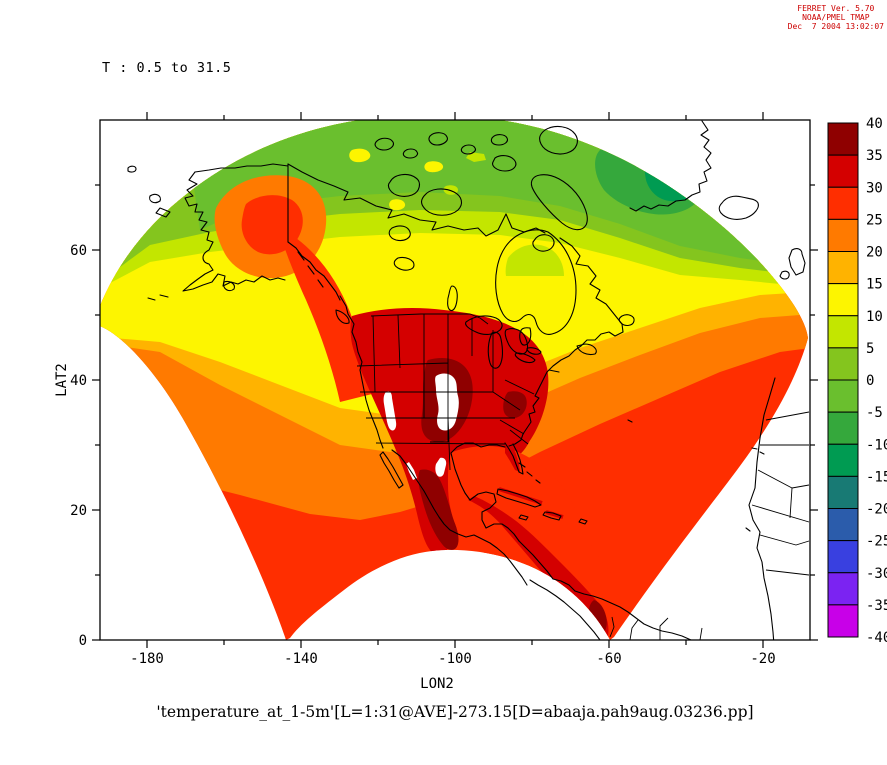  What do you see at coordinates (62, 380) in the screenshot?
I see `y-axis-title: LAT2` at bounding box center [62, 380].